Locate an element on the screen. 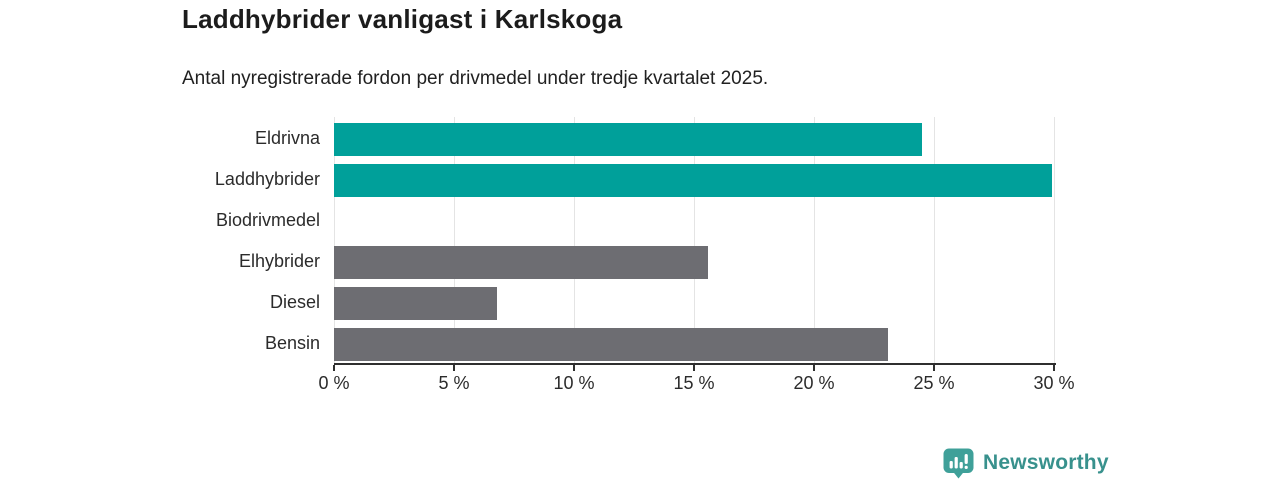  bar-bensin is located at coordinates (611, 344).